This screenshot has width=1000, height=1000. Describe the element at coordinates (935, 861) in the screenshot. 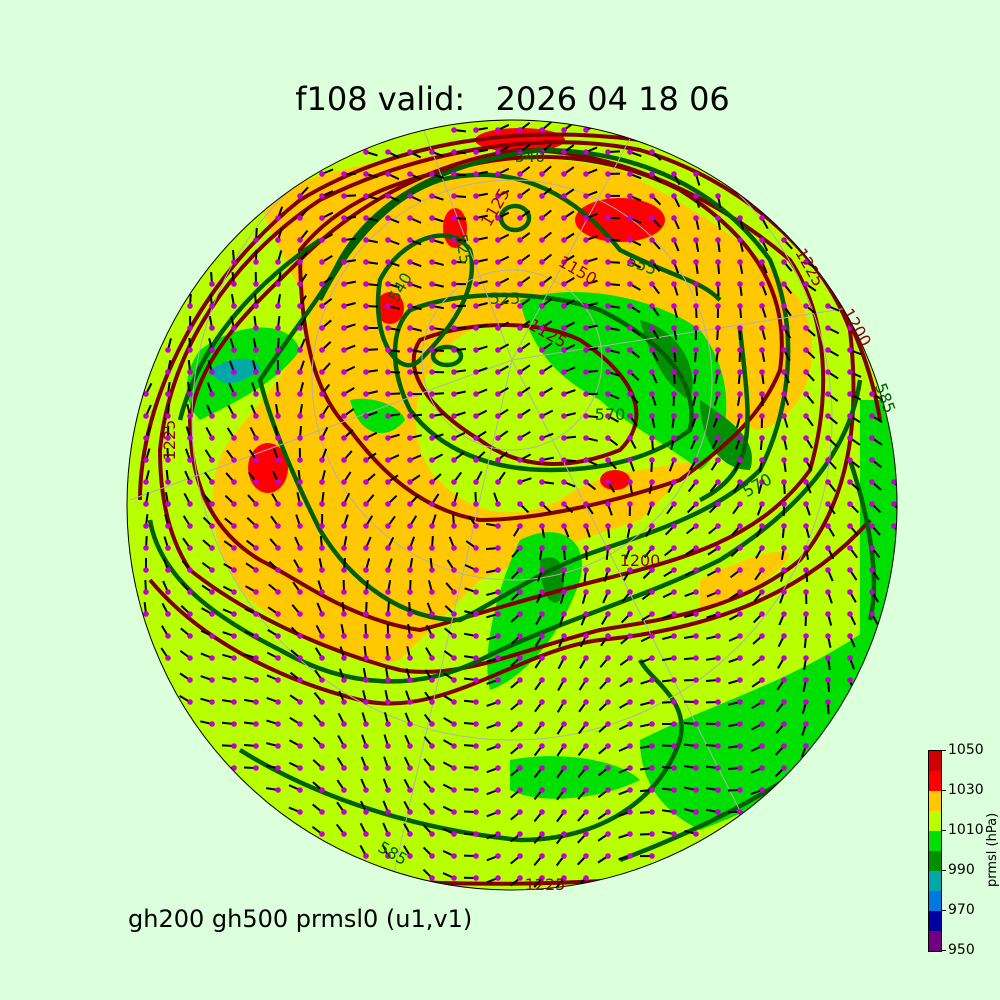

I see `colorbar-segment` at that location.